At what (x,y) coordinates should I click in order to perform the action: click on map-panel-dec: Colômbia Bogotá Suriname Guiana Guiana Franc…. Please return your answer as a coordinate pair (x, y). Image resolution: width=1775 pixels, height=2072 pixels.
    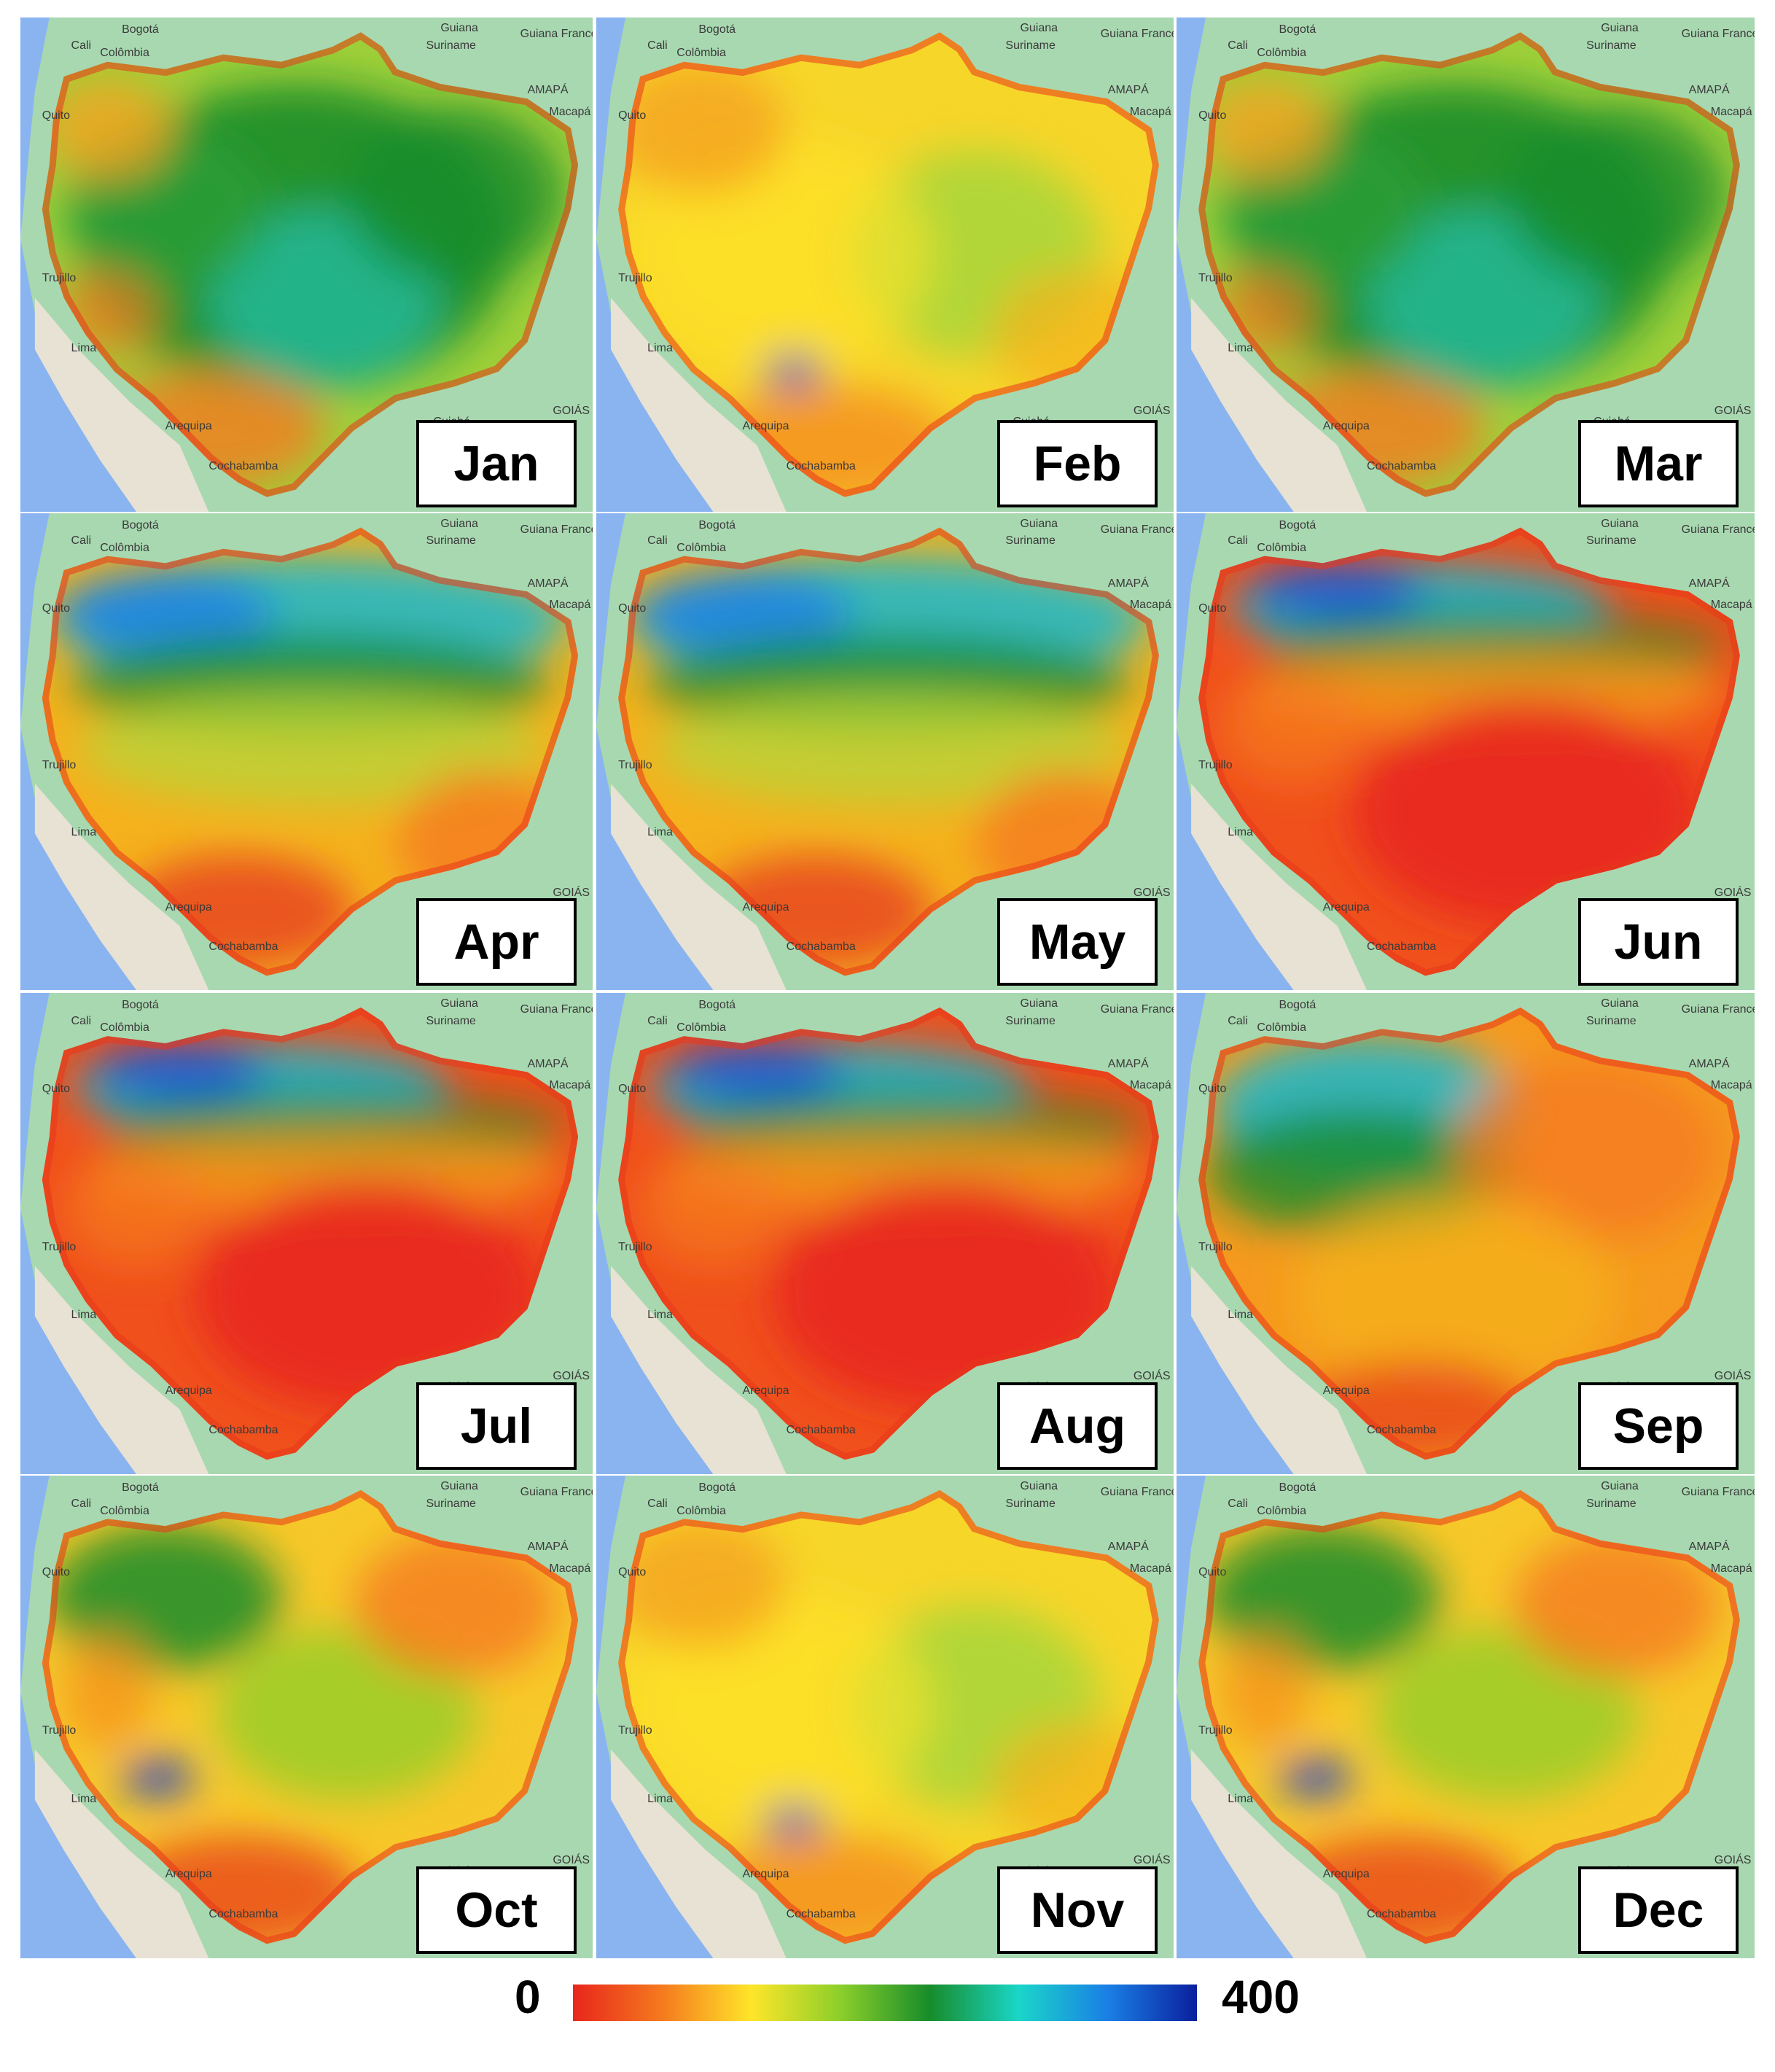
    Looking at the image, I should click on (1466, 1717).